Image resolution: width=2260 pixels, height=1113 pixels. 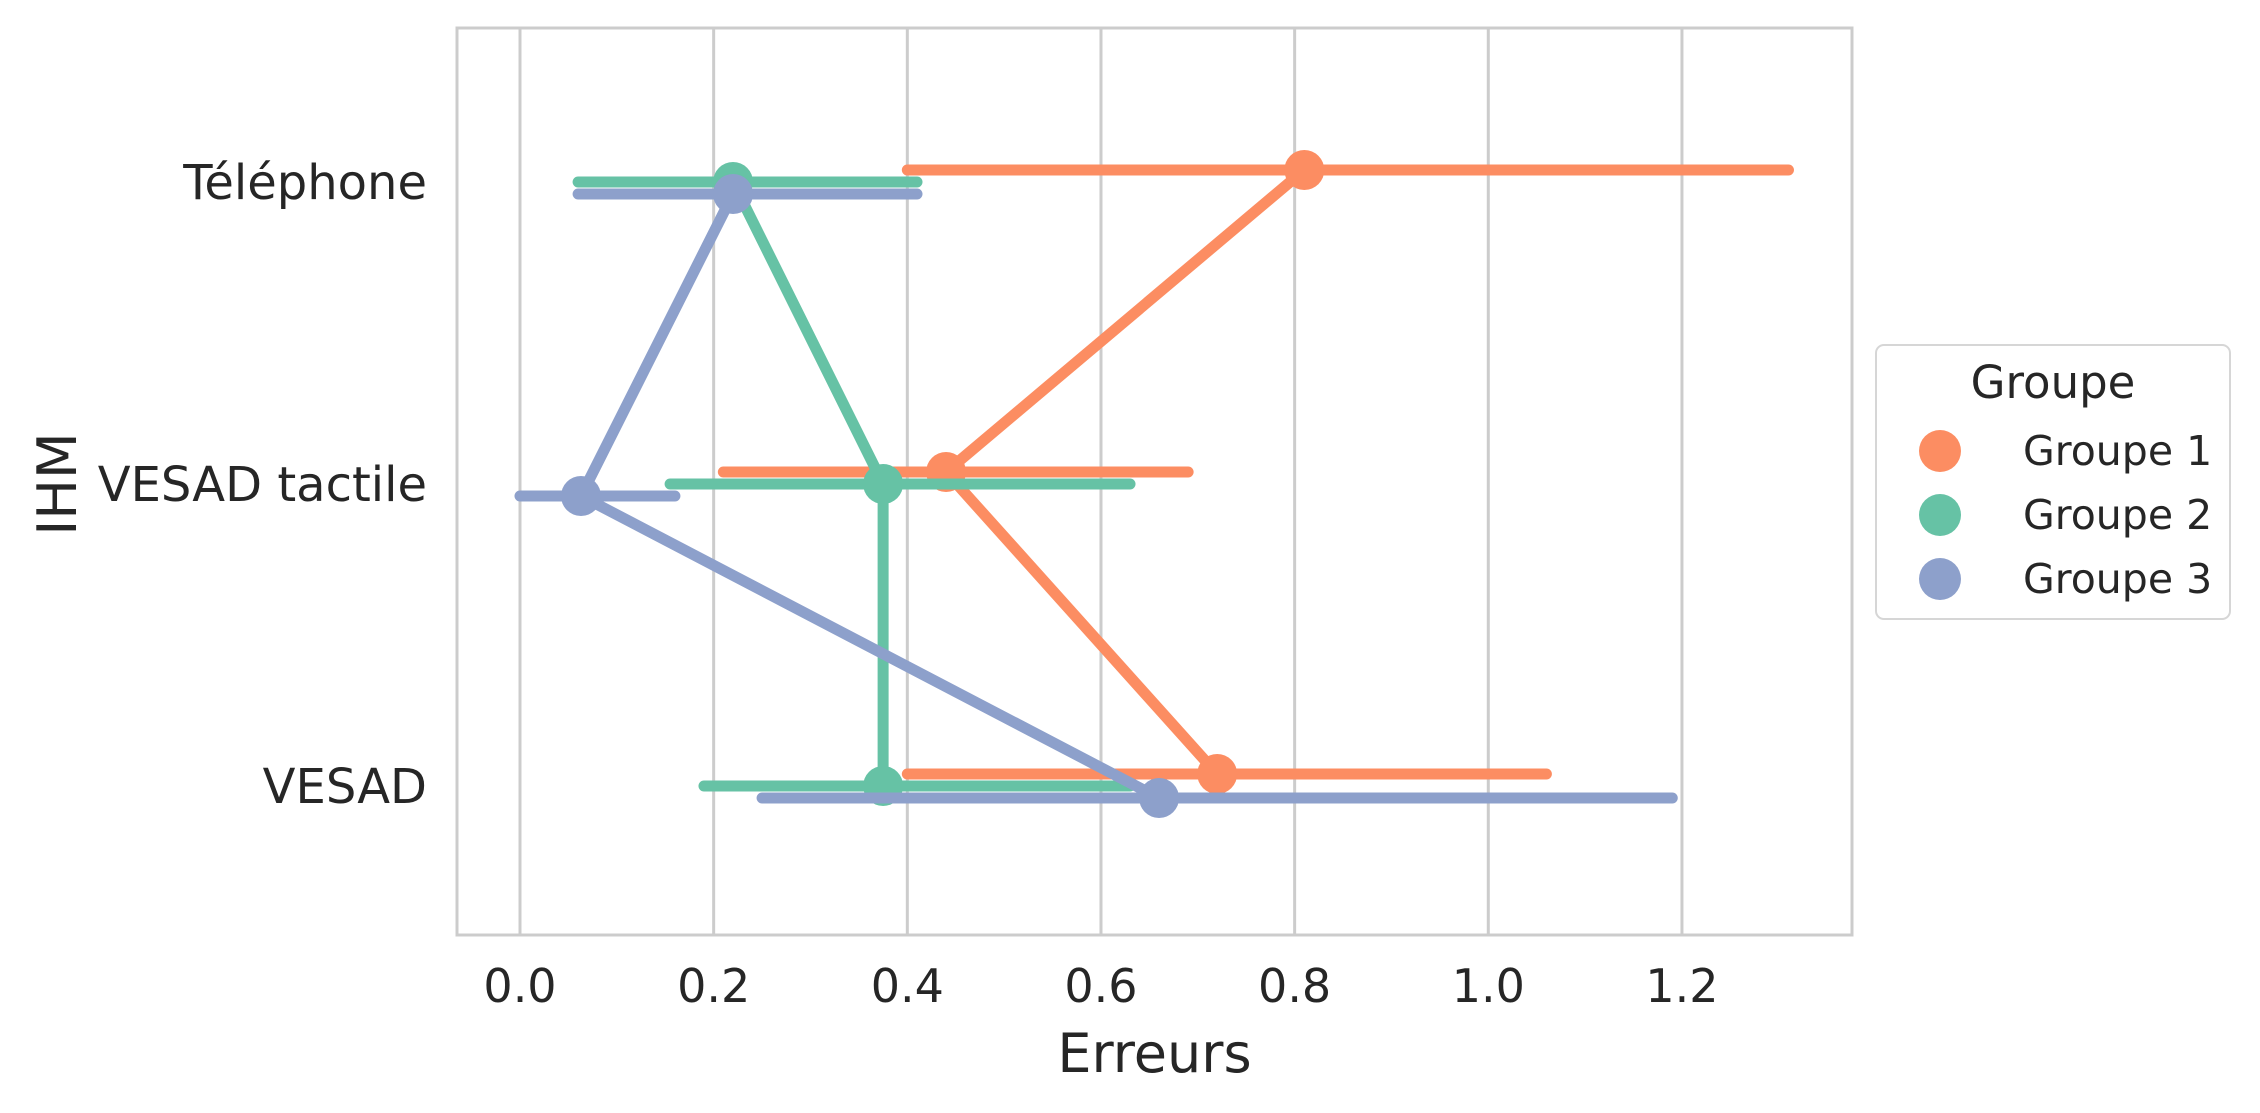 I want to click on legend-label: Groupe 3, so click(x=2117, y=579).